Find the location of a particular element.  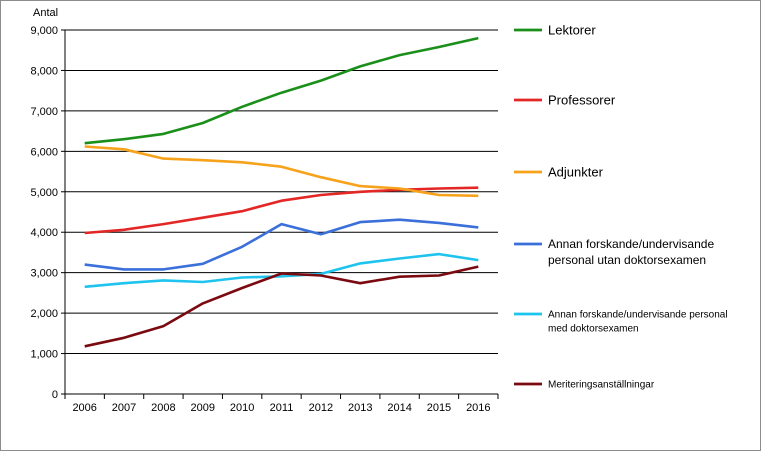

x-tick-label: 2011 is located at coordinates (282, 408).